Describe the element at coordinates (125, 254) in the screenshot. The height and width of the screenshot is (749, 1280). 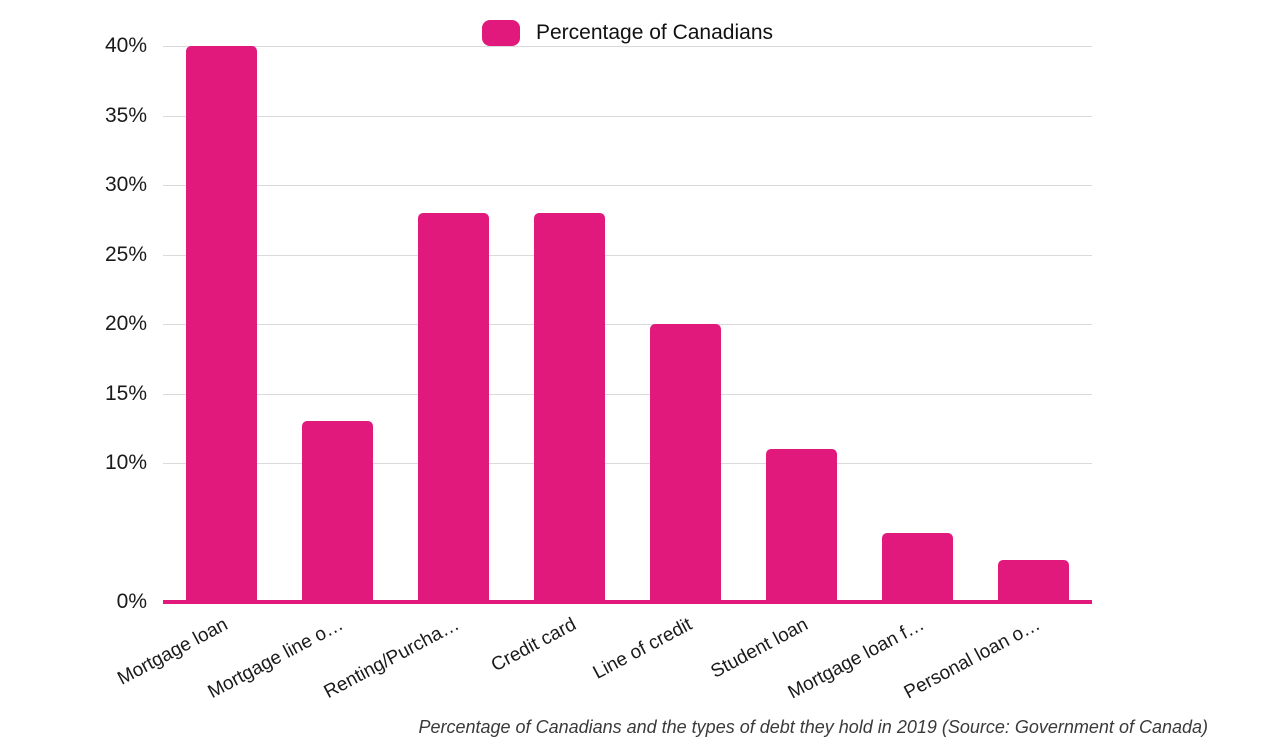
I see `y-tick-label-25: 25%` at that location.